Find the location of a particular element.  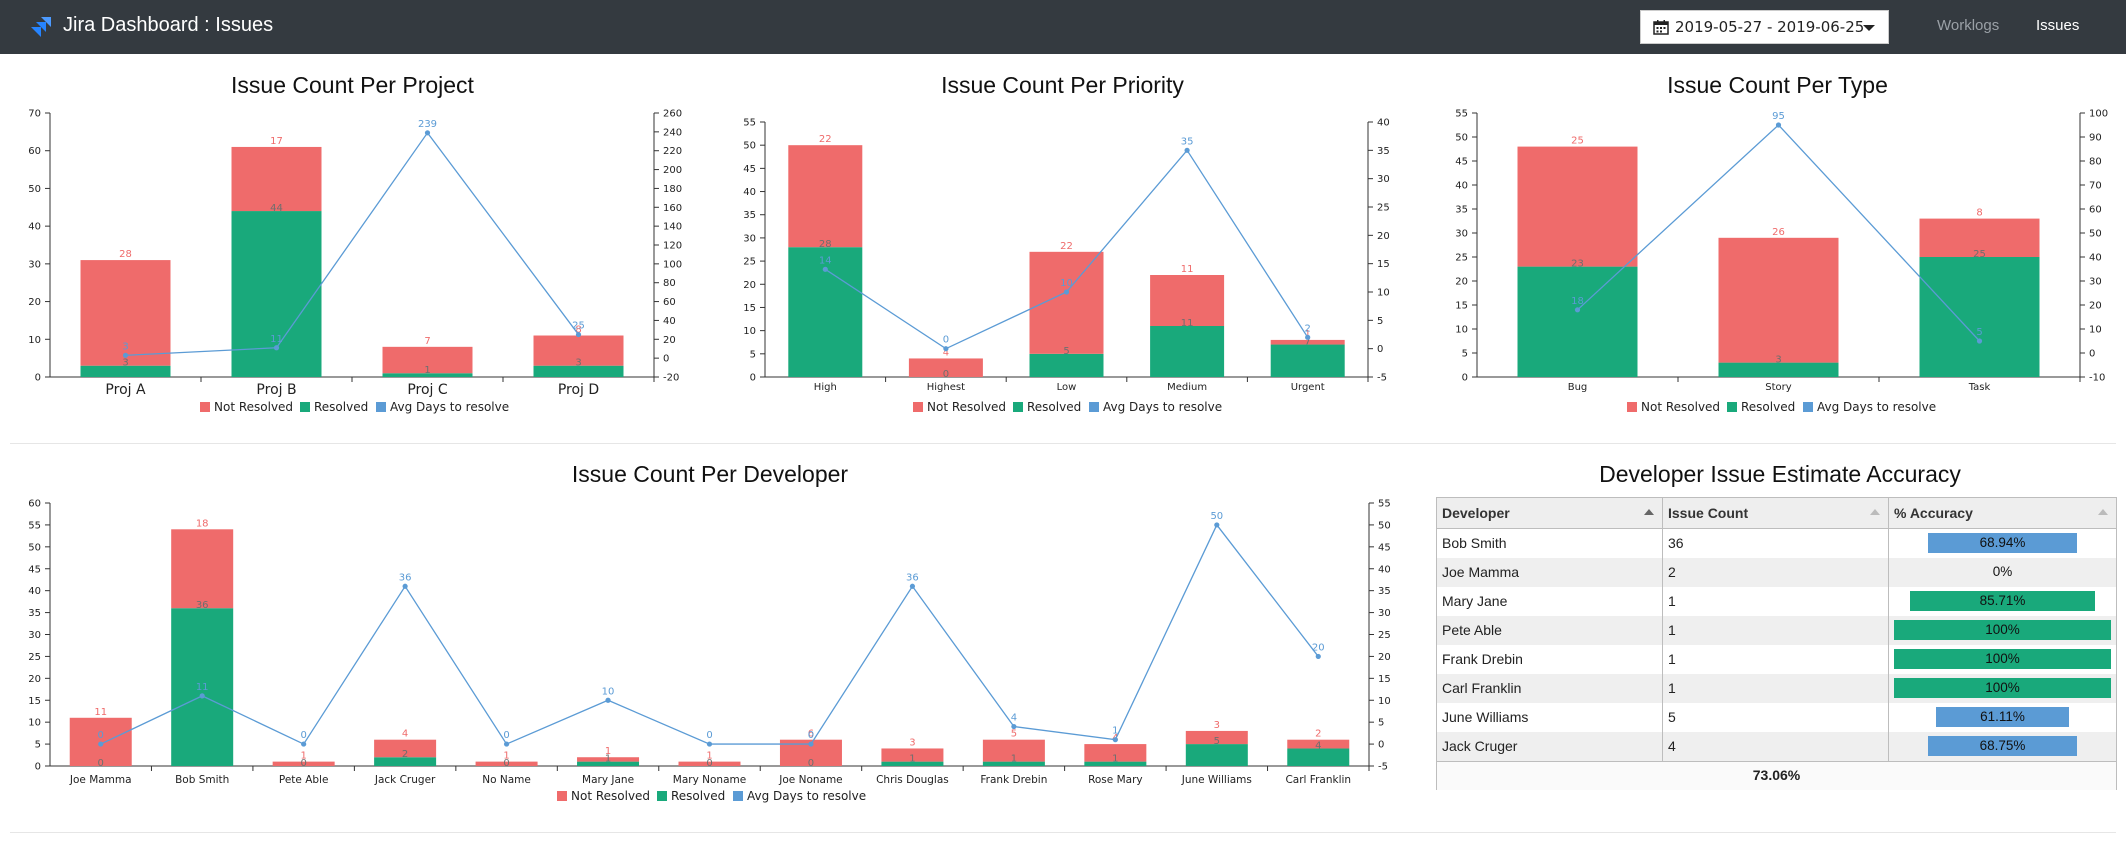

date-range-picker: 2019-05-27 - 2019-06-25 is located at coordinates (1764, 27).